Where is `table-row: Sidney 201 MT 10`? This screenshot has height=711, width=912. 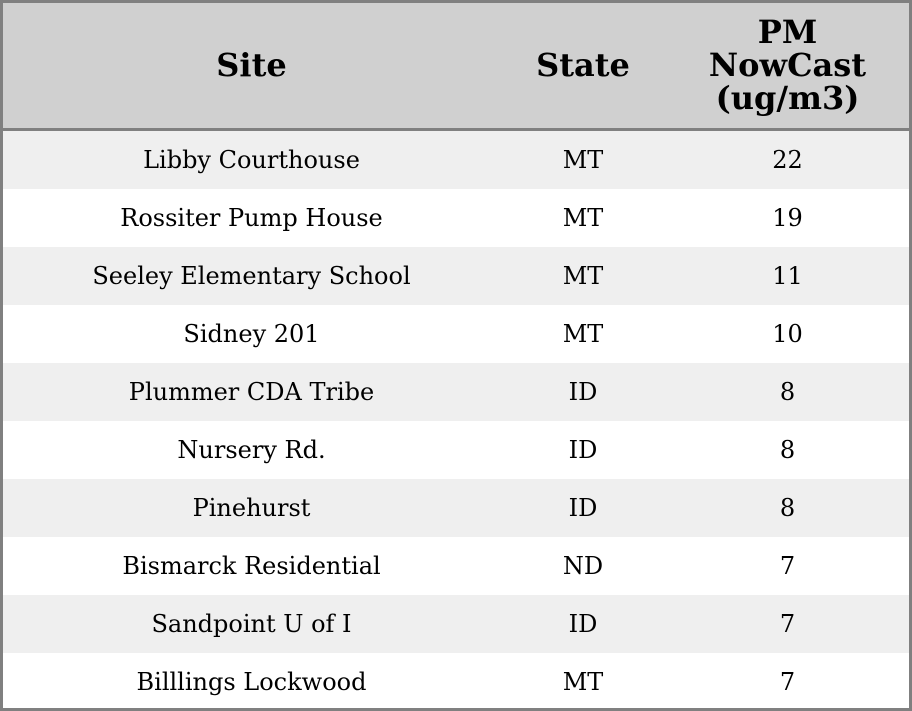 table-row: Sidney 201 MT 10 is located at coordinates (456, 334).